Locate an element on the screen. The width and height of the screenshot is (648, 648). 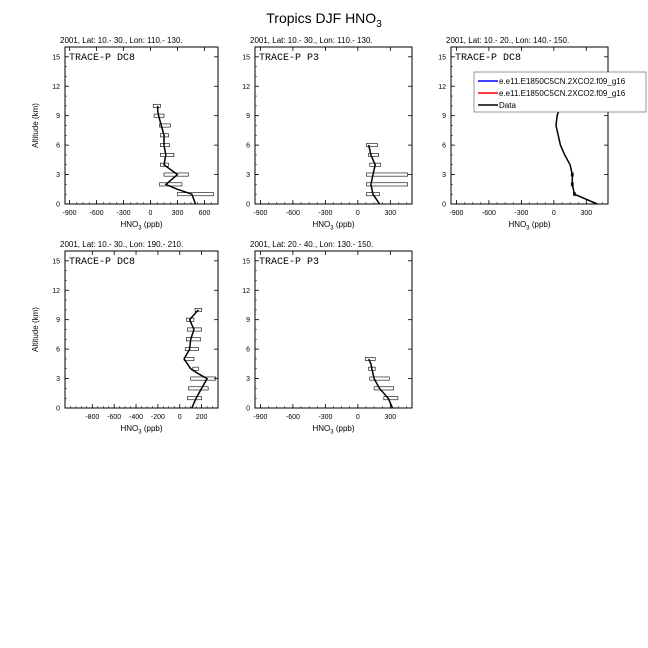
legend-box is located at coordinates (560, 92).